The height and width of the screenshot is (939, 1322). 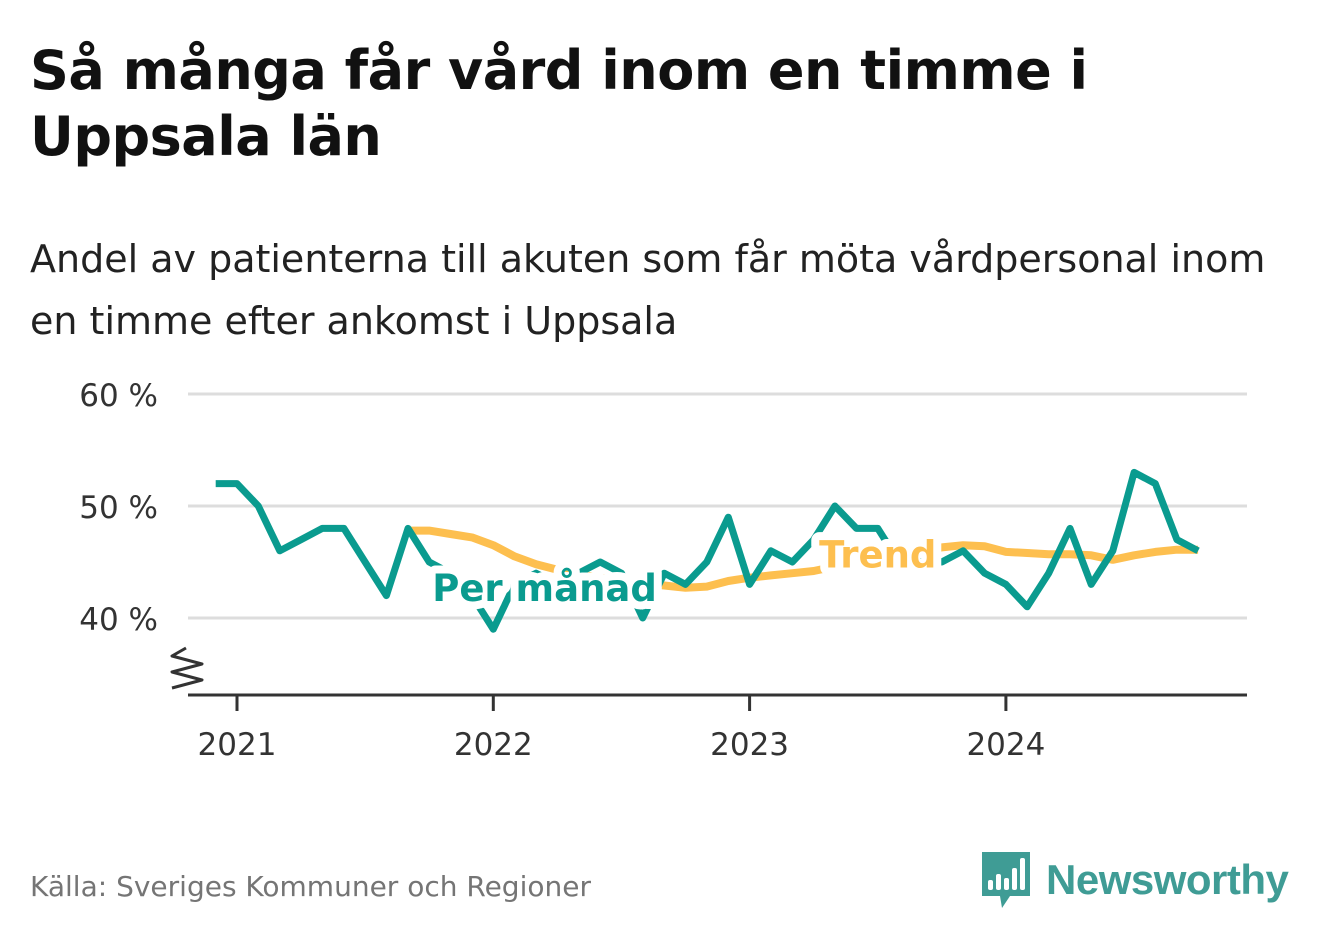 I want to click on x-tick-label: 2021, so click(x=237, y=745).